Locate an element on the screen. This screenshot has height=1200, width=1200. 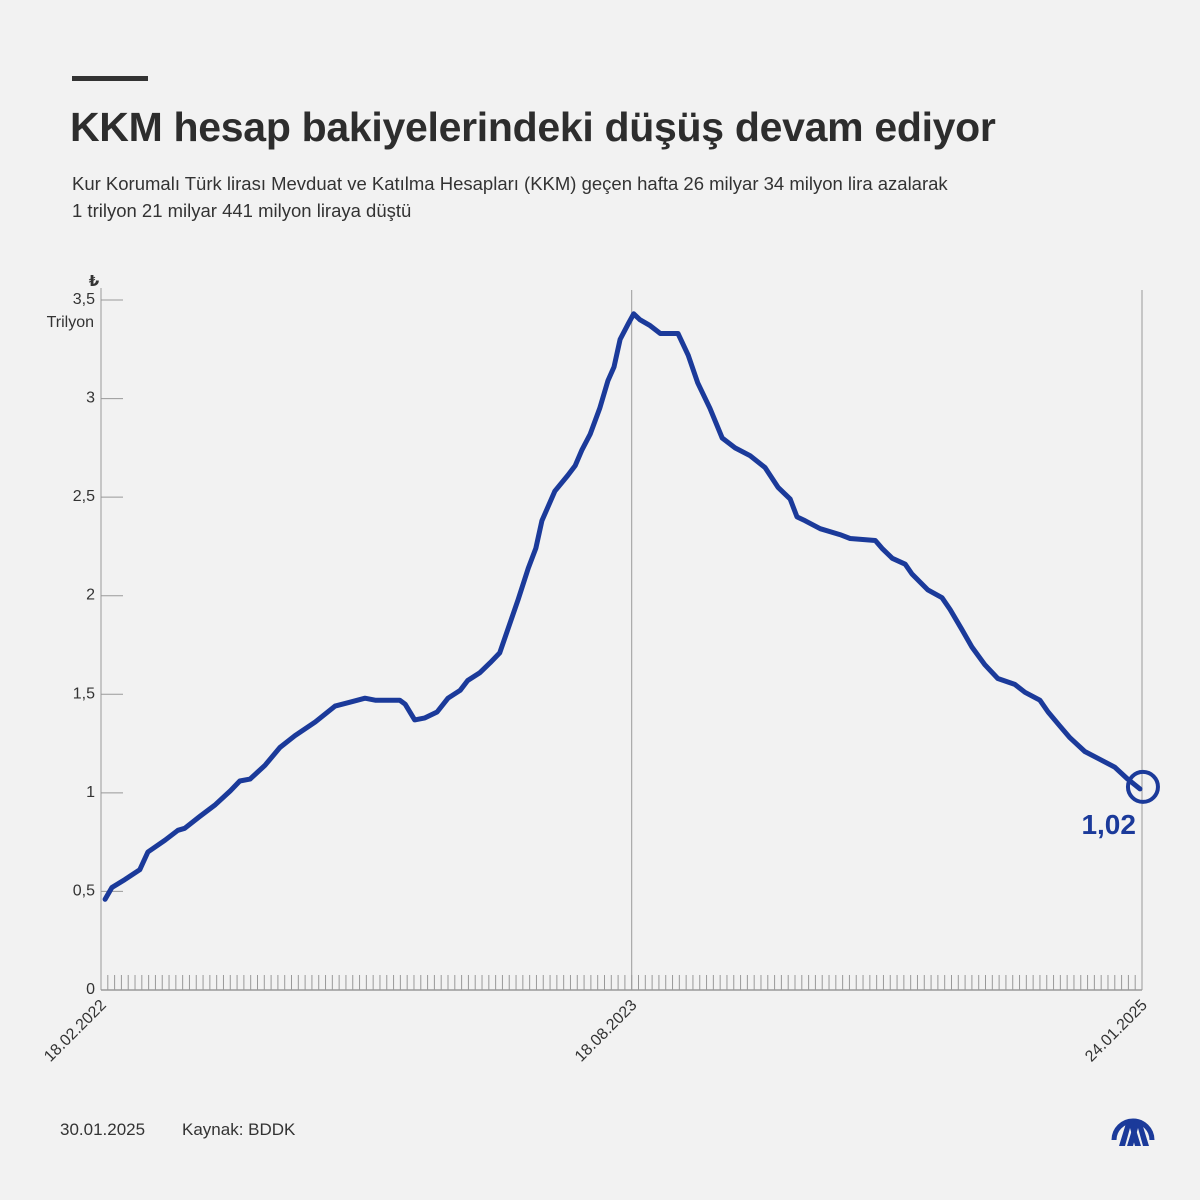
end-value-label: 1,02 is located at coordinates (1108, 824).